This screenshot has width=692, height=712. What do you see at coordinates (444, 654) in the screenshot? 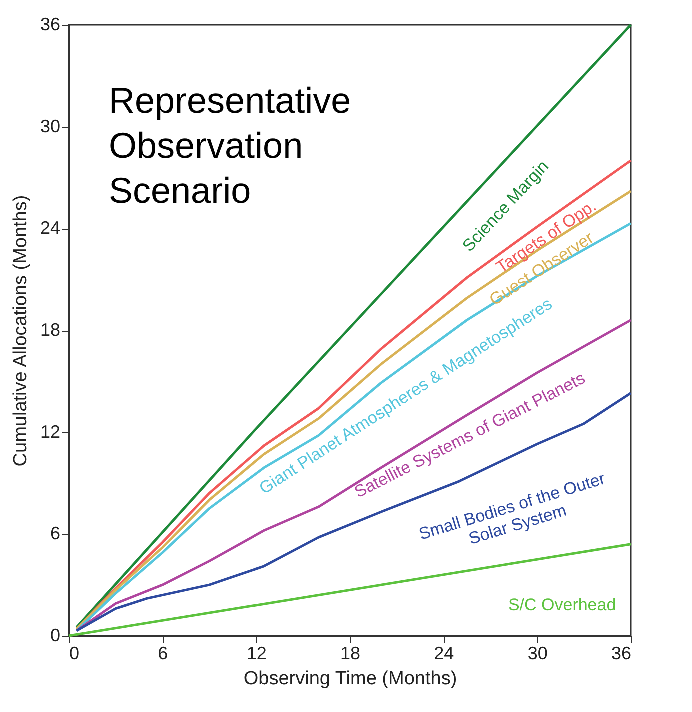
I see `x-tick-label: 24` at bounding box center [444, 654].